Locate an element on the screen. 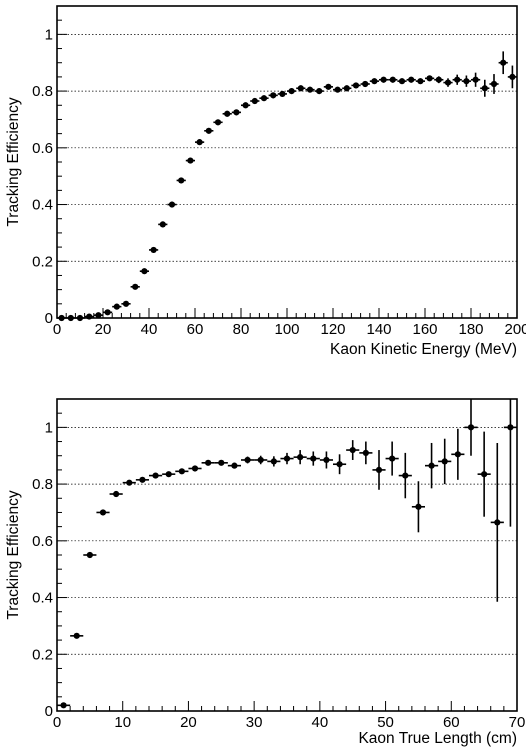 The width and height of the screenshot is (526, 748). x-tick-label: 20 is located at coordinates (188, 722).